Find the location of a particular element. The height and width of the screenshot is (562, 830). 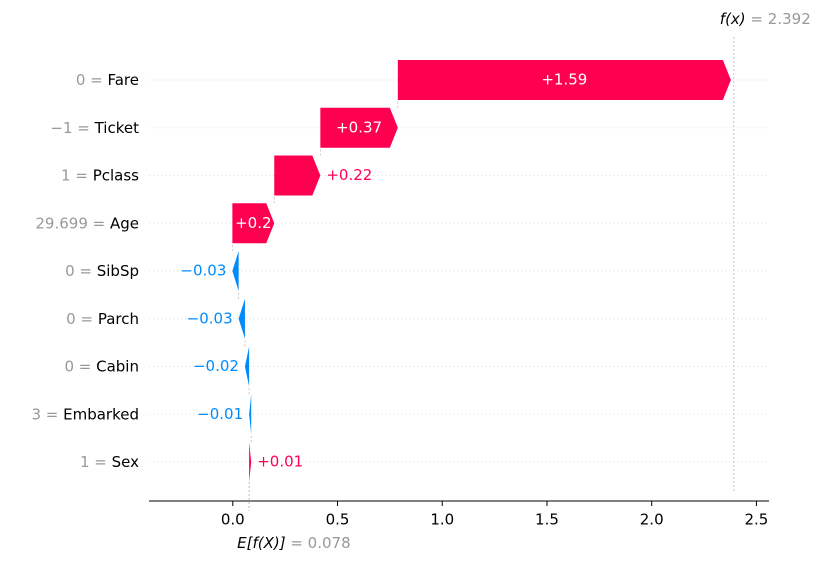

x-tick-label: 0.0 is located at coordinates (233, 520).